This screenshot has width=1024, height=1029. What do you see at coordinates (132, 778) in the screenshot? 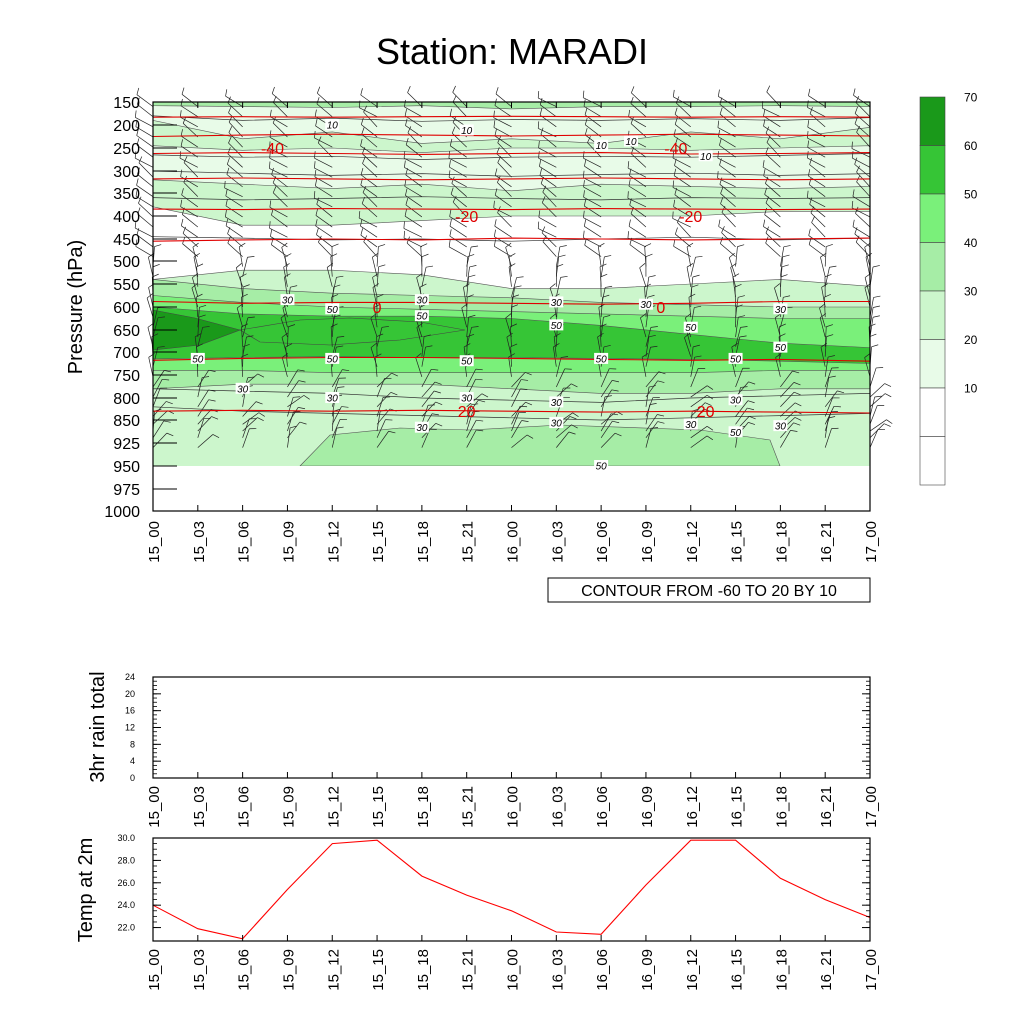
I see `y-tick-label: 0` at bounding box center [132, 778].